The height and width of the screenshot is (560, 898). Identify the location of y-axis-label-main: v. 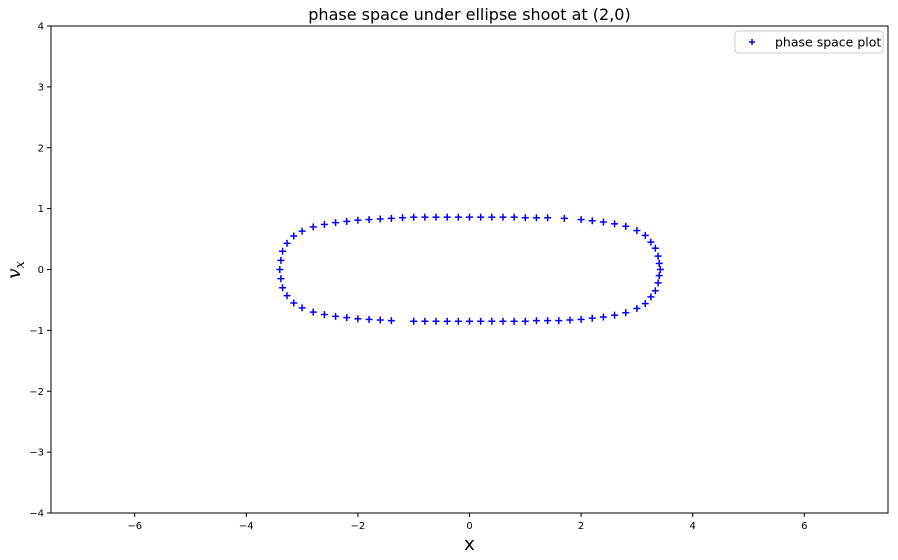
(14, 273).